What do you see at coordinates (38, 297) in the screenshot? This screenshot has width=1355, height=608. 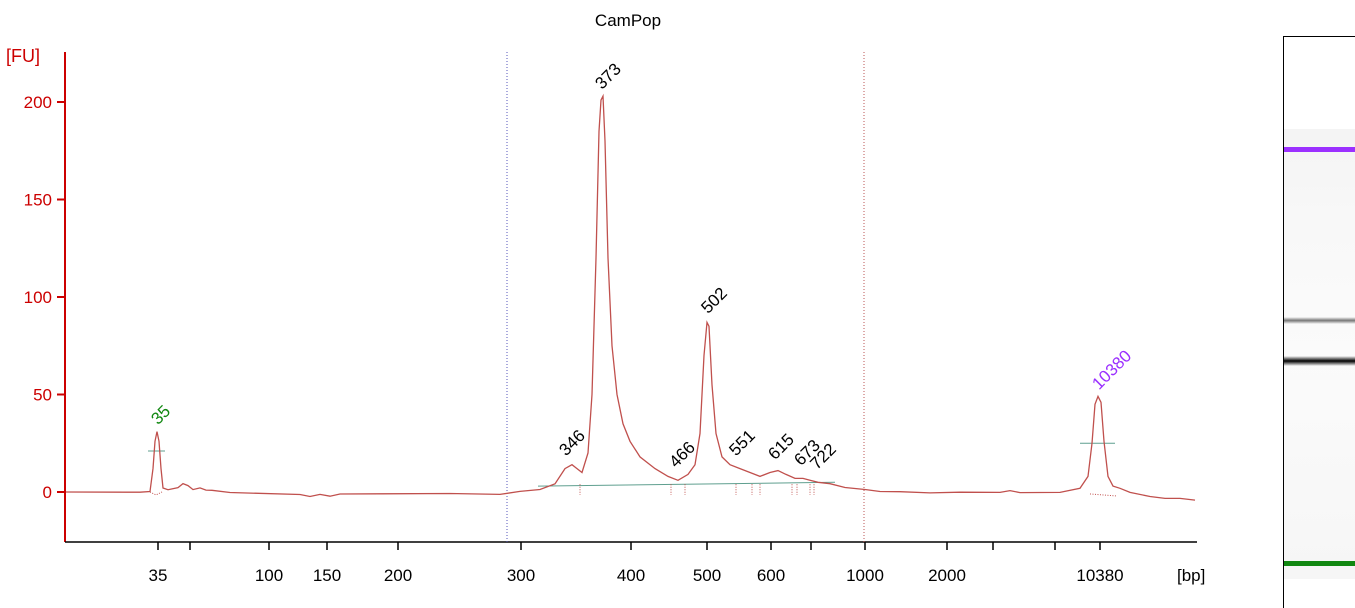 I see `y-tick-label: 100` at bounding box center [38, 297].